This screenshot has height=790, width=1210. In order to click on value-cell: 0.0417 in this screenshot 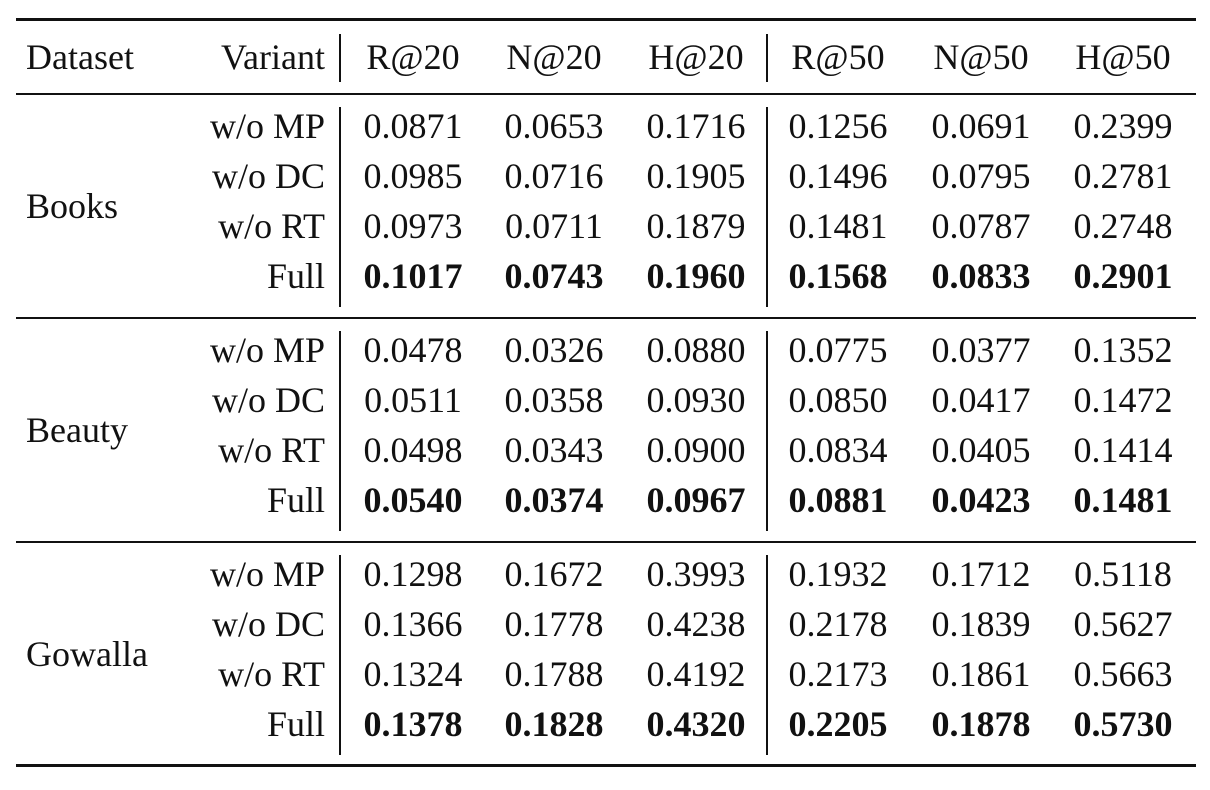, I will do `click(981, 400)`.